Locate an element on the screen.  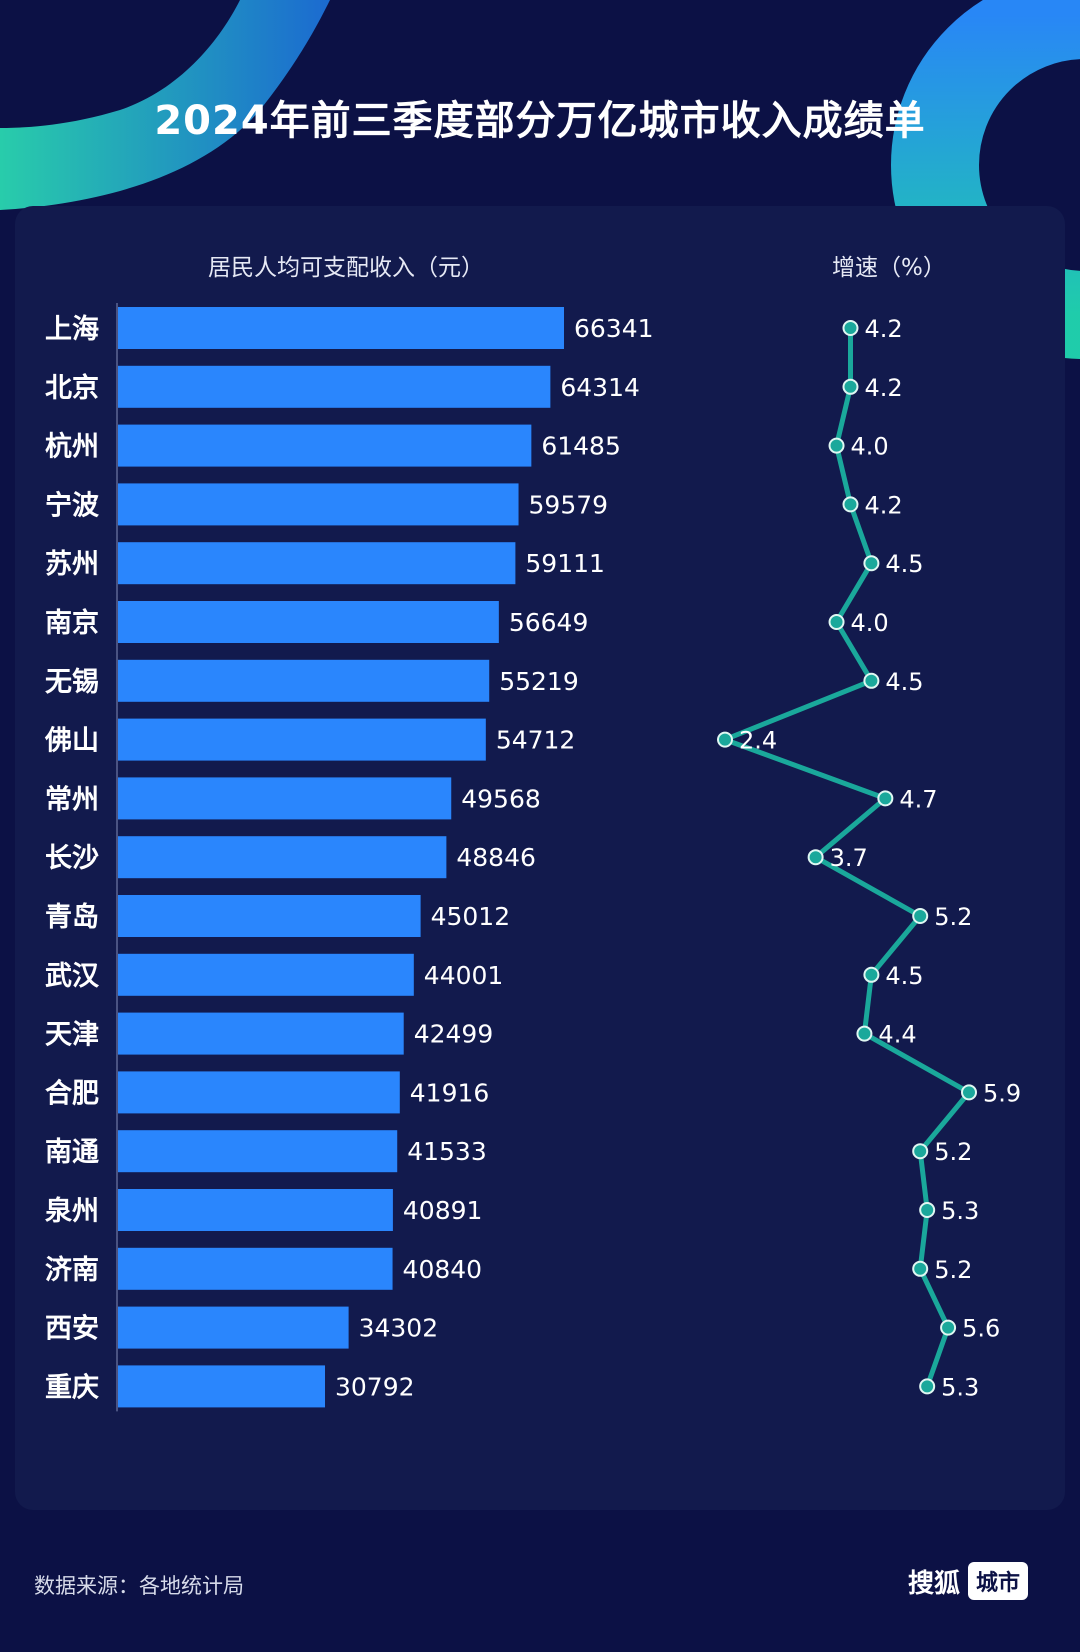
income-value-label: 55219 is located at coordinates (539, 681).